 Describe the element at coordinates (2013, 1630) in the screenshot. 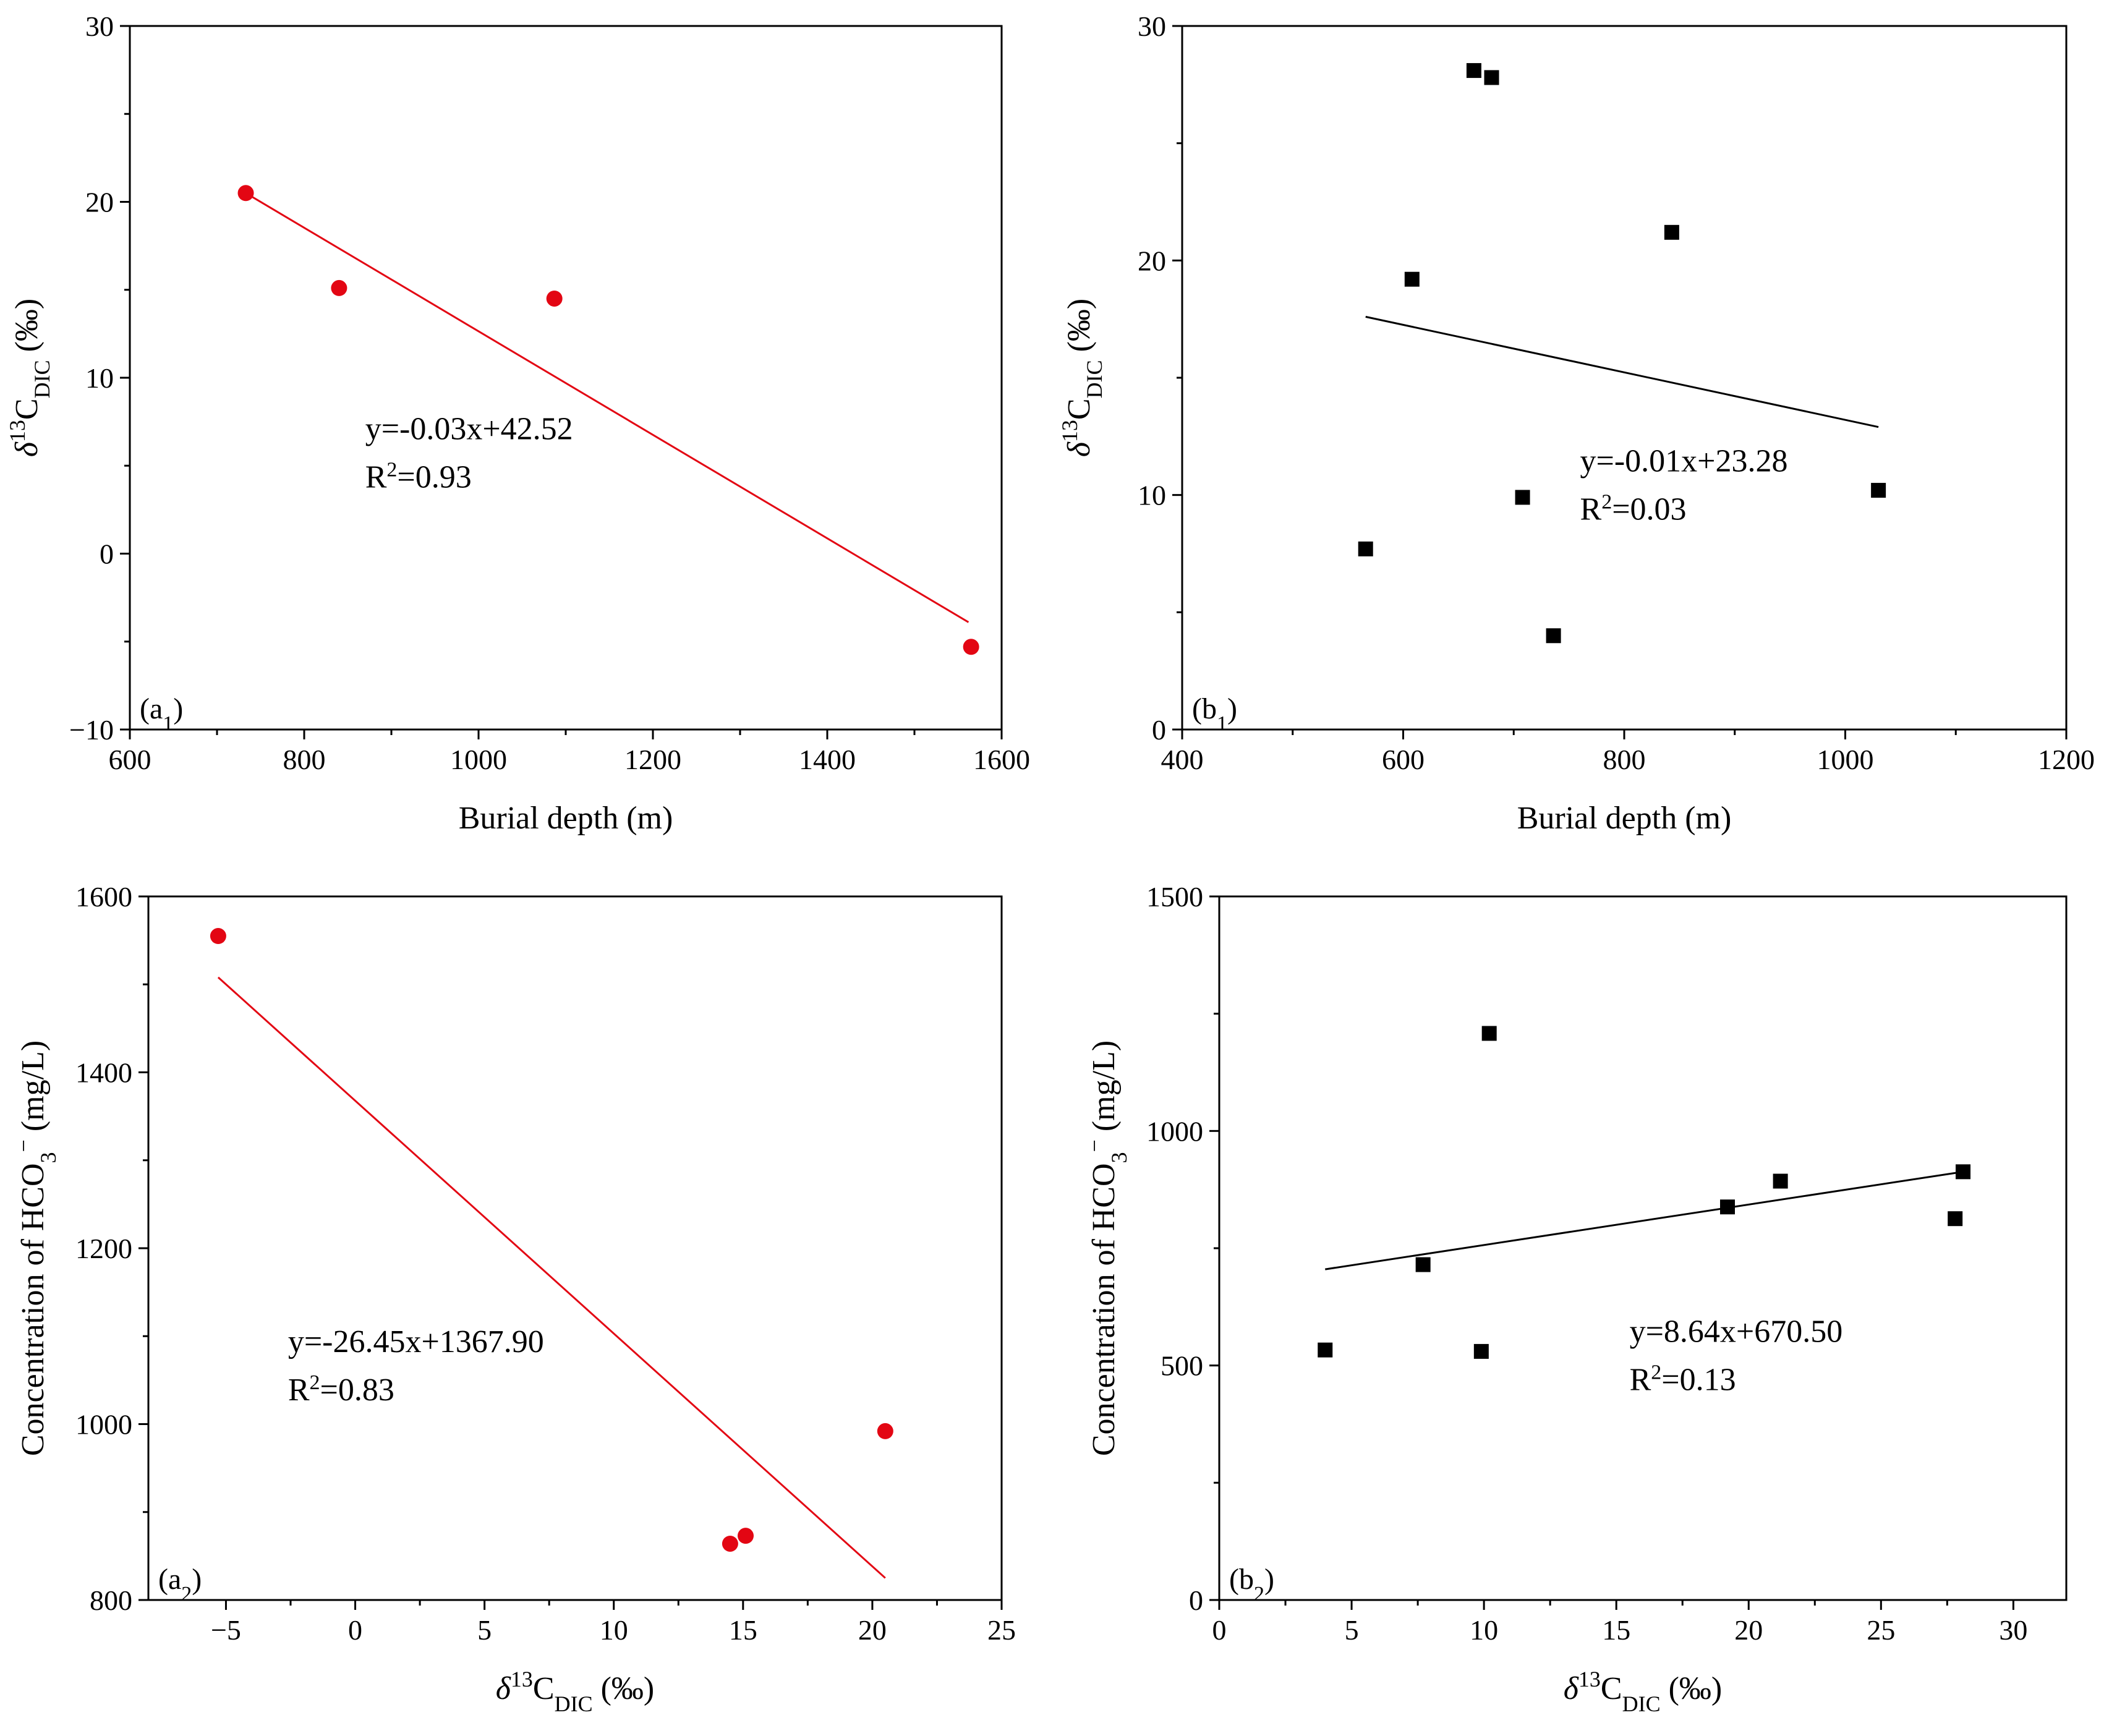

I see `x-tick-label: 30` at that location.